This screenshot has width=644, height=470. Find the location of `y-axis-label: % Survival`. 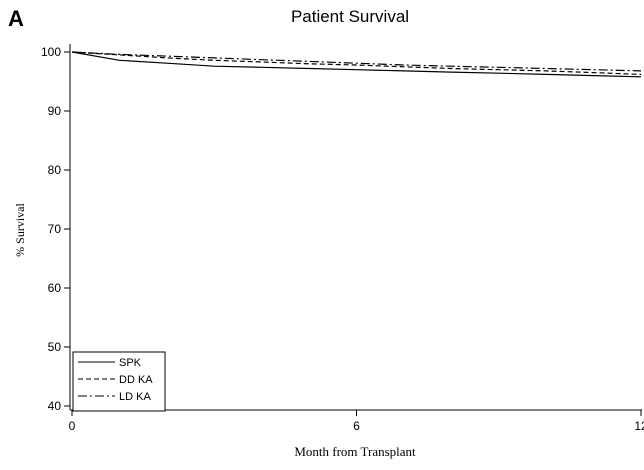

y-axis-label: % Survival is located at coordinates (20, 230).